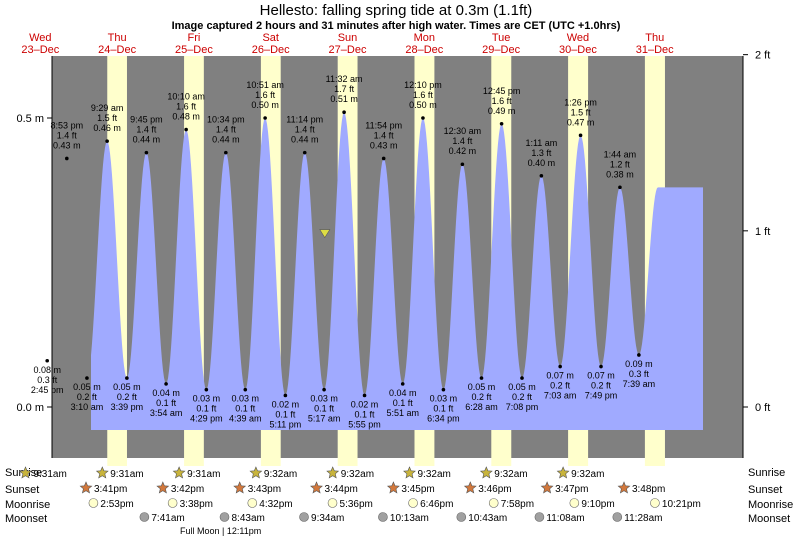 Image resolution: width=793 pixels, height=538 pixels. I want to click on moonrise-entry: 7:58pm, so click(511, 504).